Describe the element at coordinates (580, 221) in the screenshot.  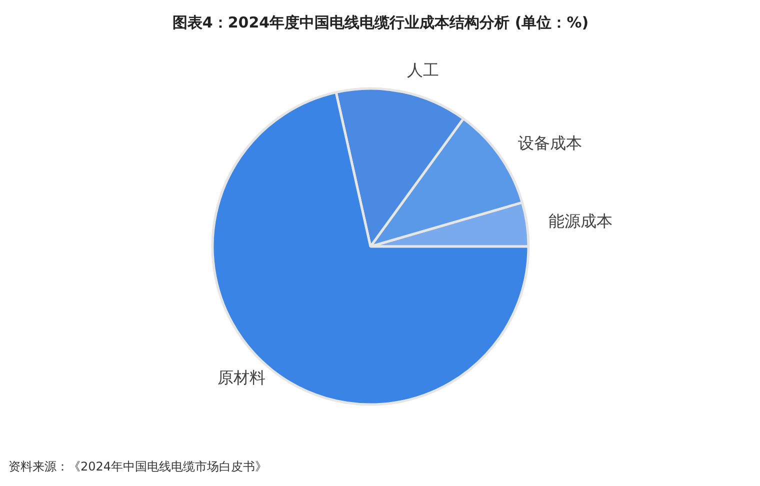
I see `slice-label: 能源成本` at that location.